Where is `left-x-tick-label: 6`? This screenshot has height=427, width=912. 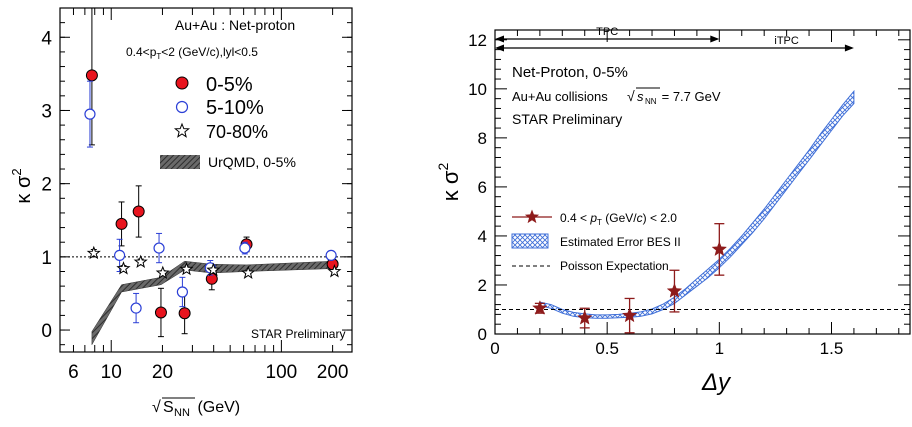 left-x-tick-label: 6 is located at coordinates (73, 372).